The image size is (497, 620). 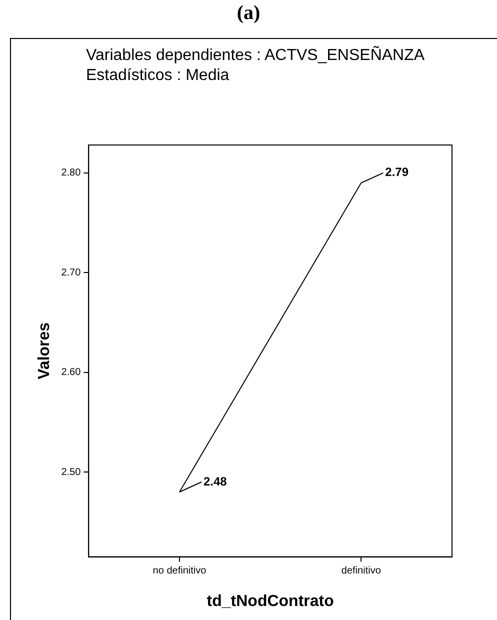 What do you see at coordinates (397, 172) in the screenshot?
I see `data-label: 2.79` at bounding box center [397, 172].